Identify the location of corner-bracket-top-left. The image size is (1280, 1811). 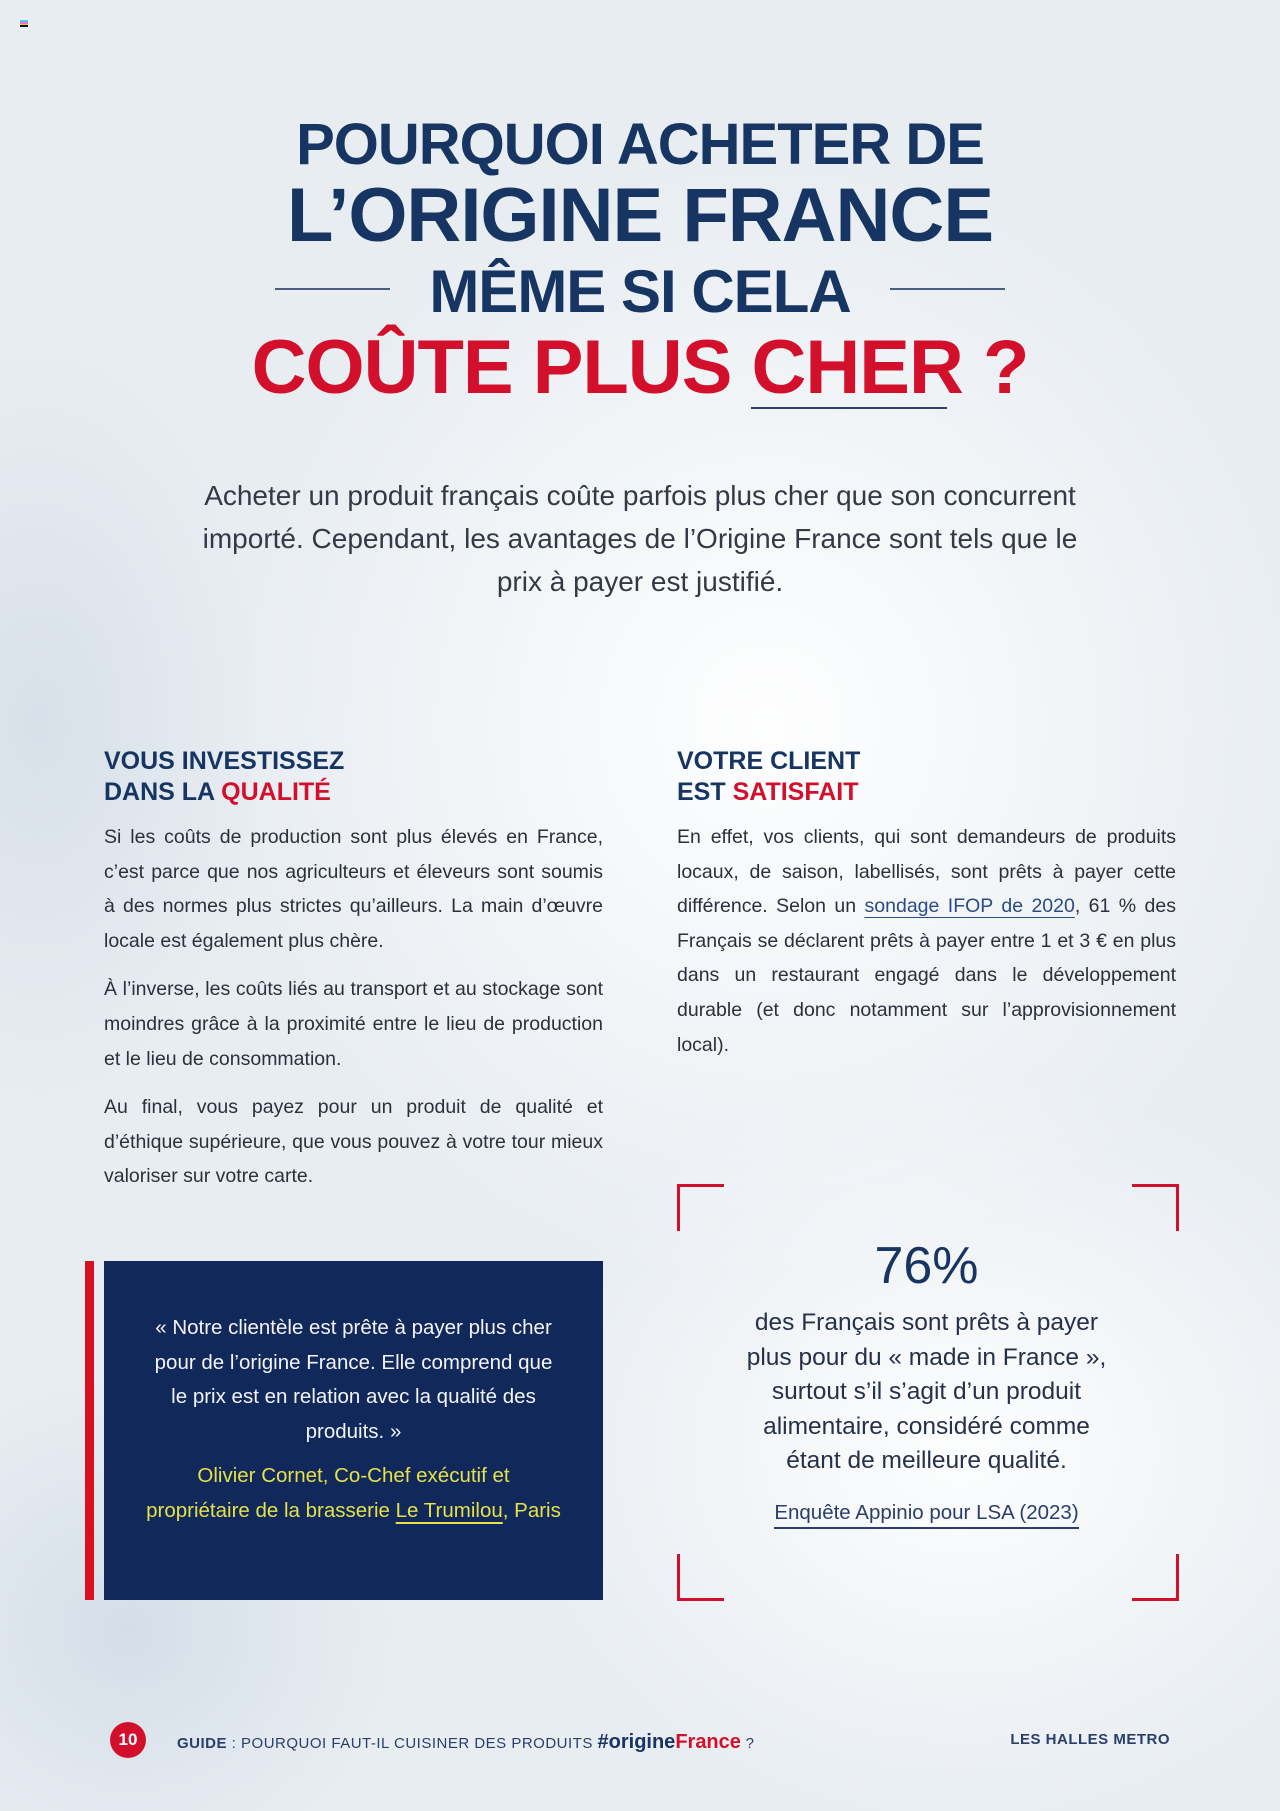
(700, 1207).